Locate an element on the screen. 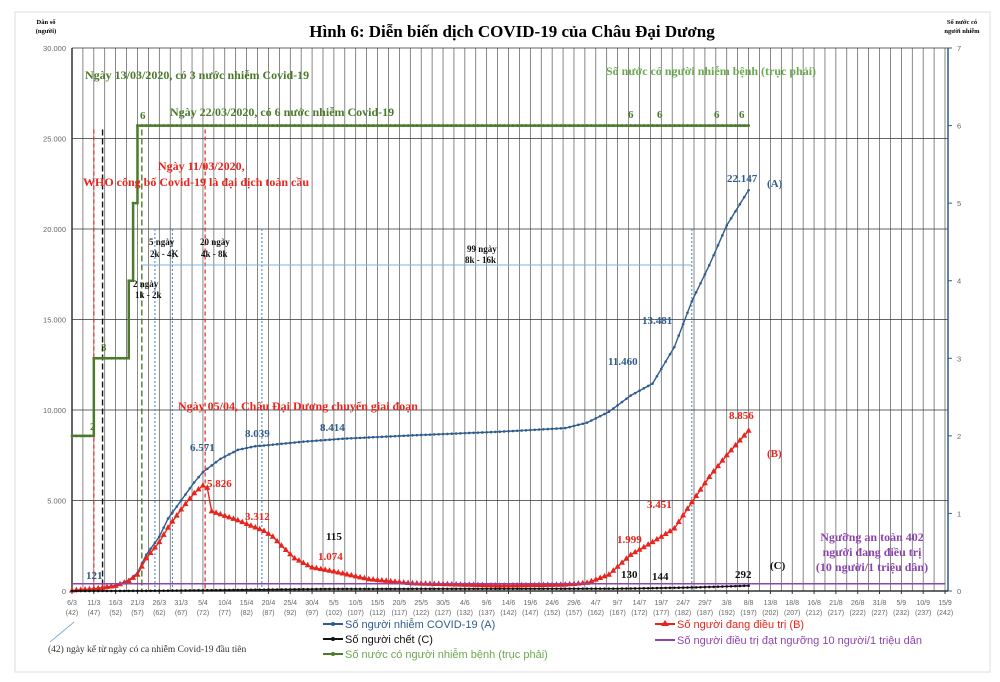 The height and width of the screenshot is (682, 1000). x-tick-day: (117) is located at coordinates (399, 613).